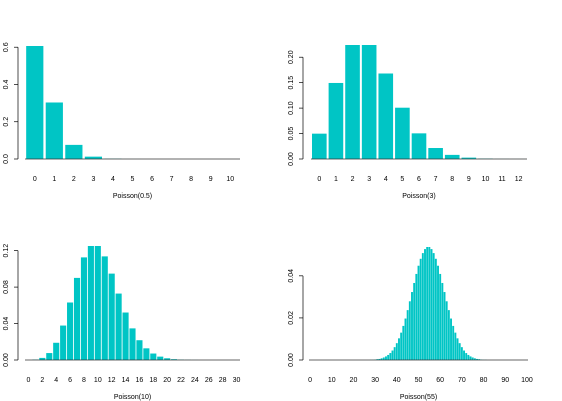 The image size is (562, 401). What do you see at coordinates (181, 380) in the screenshot?
I see `x-tick-label: 22` at bounding box center [181, 380].